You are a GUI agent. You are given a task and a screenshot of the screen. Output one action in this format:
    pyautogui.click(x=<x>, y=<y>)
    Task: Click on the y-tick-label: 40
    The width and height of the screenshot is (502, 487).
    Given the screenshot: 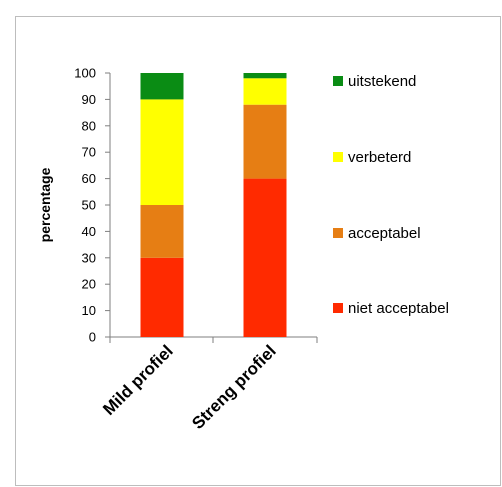 What is the action you would take?
    pyautogui.click(x=89, y=231)
    